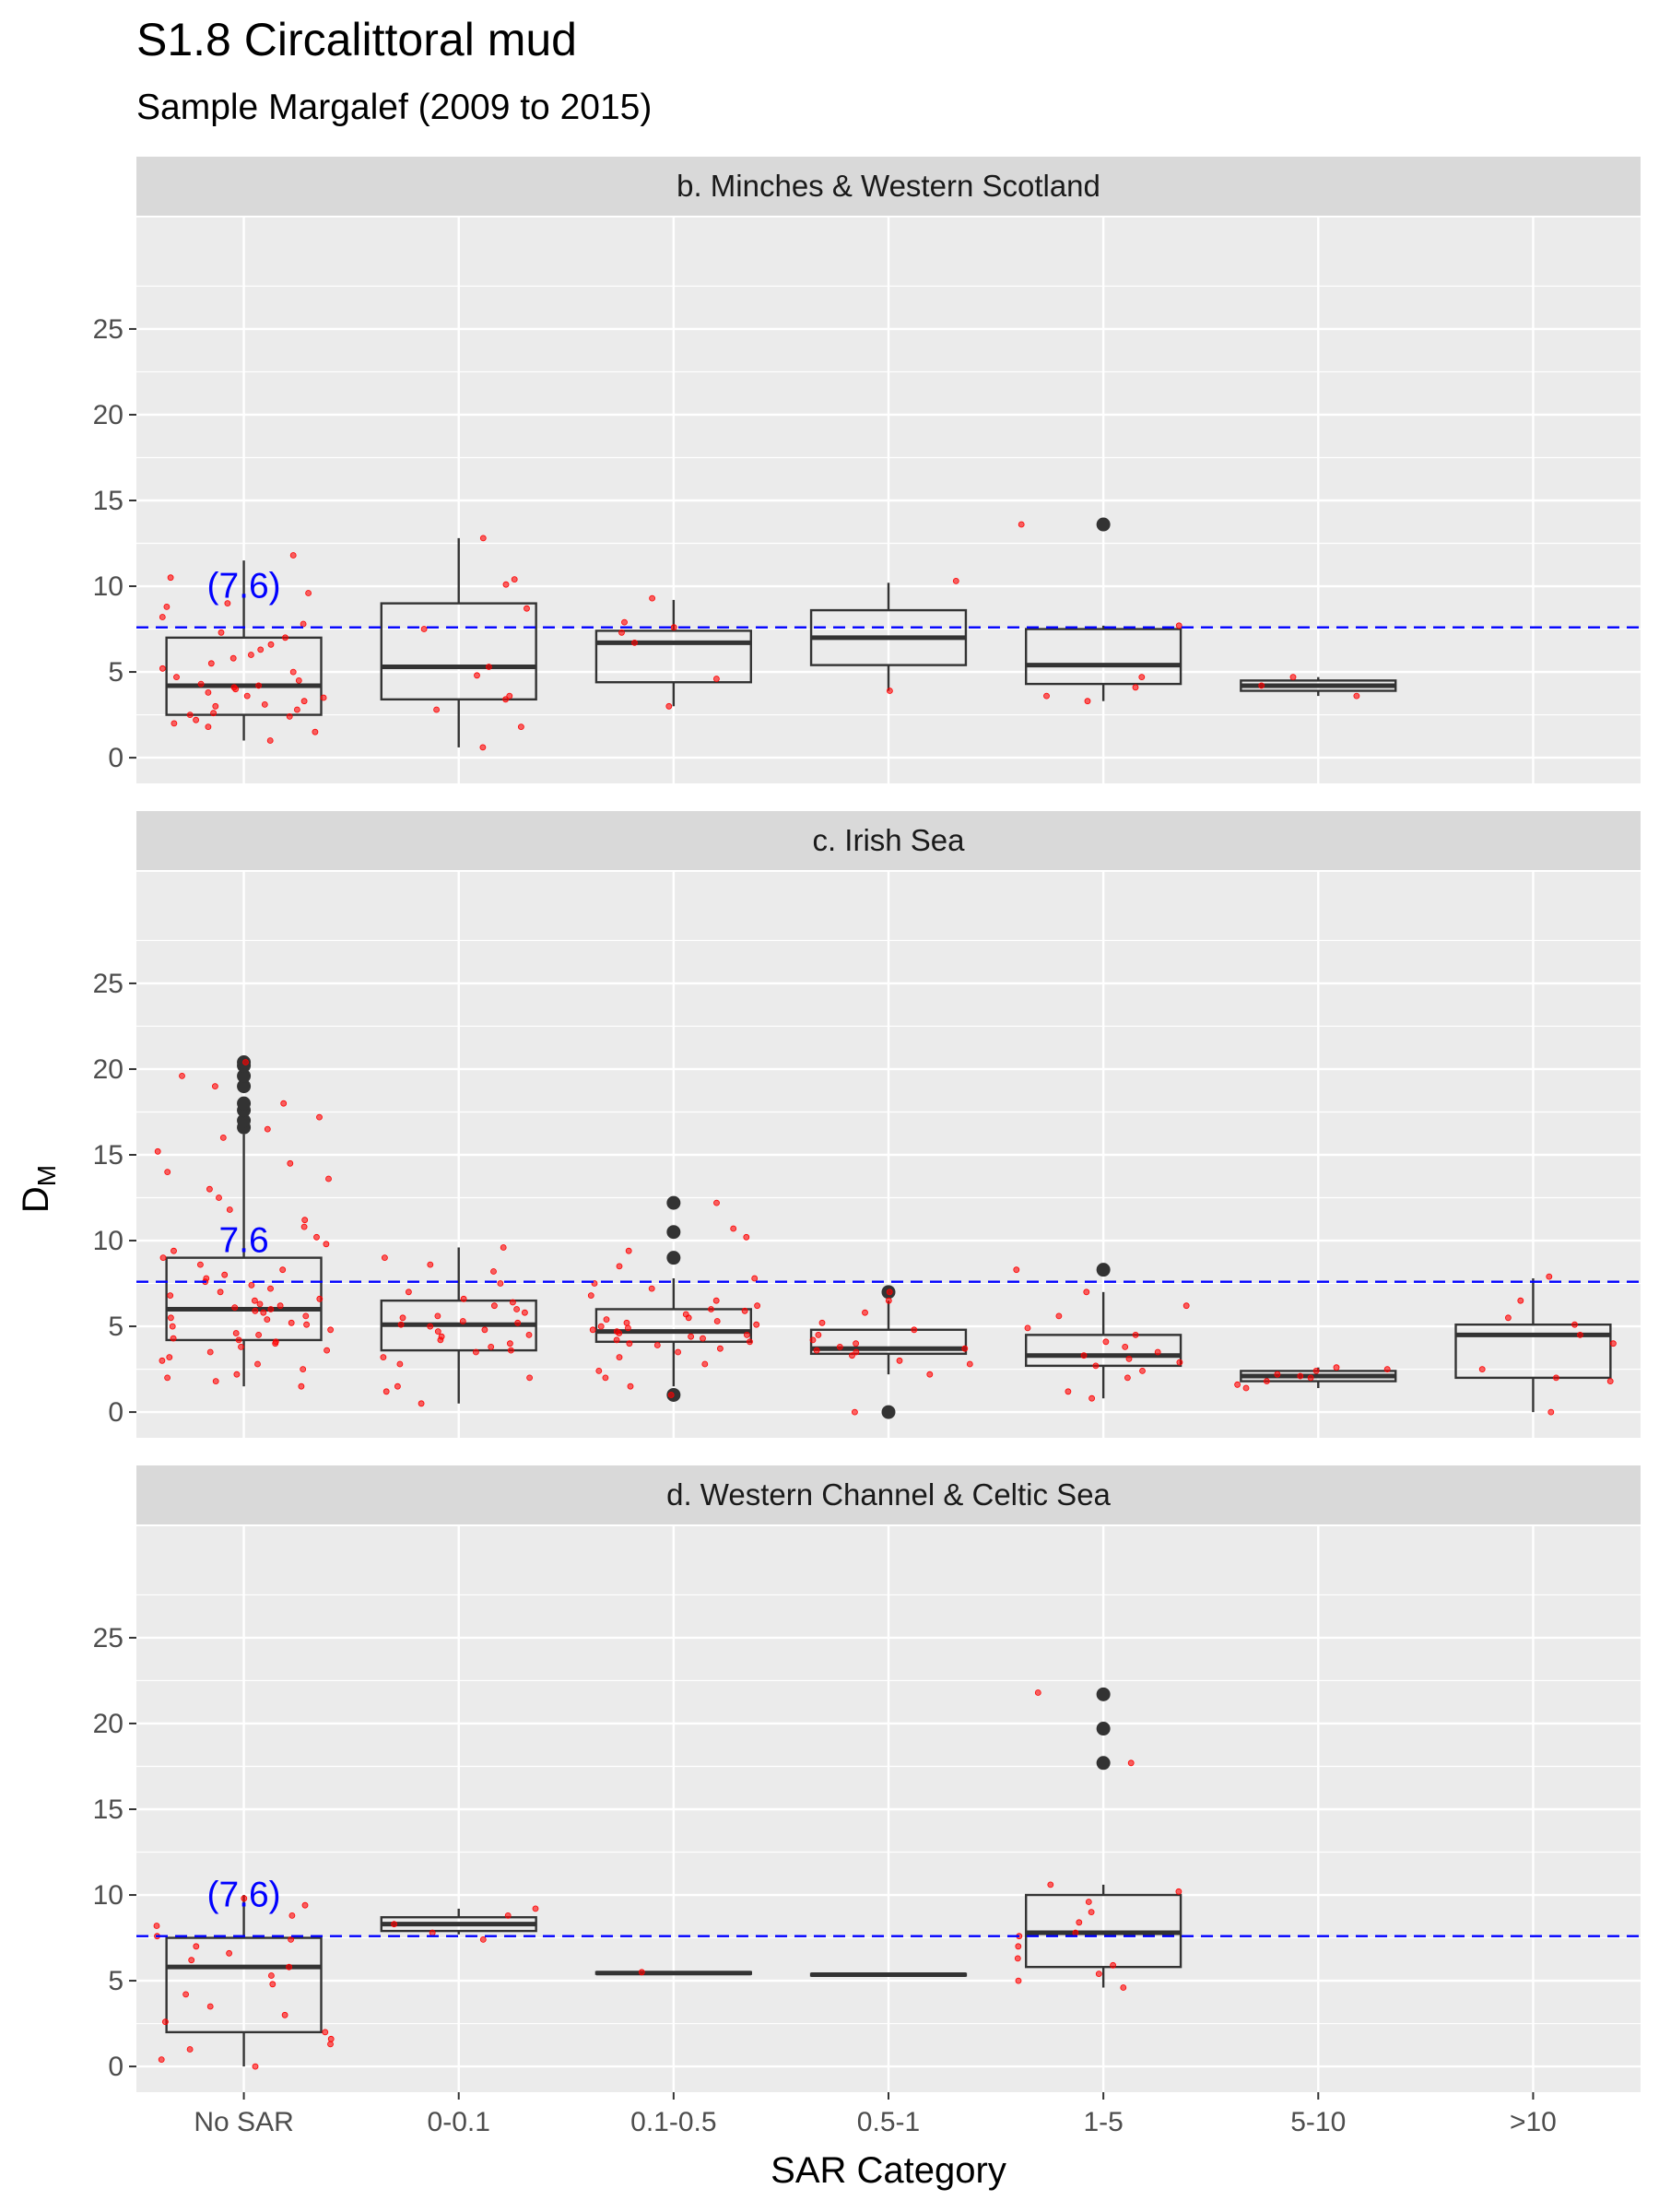 The height and width of the screenshot is (2212, 1659). Describe the element at coordinates (888, 1494) in the screenshot. I see `facet-strip-label: d. Western Channel & Celtic Sea` at that location.